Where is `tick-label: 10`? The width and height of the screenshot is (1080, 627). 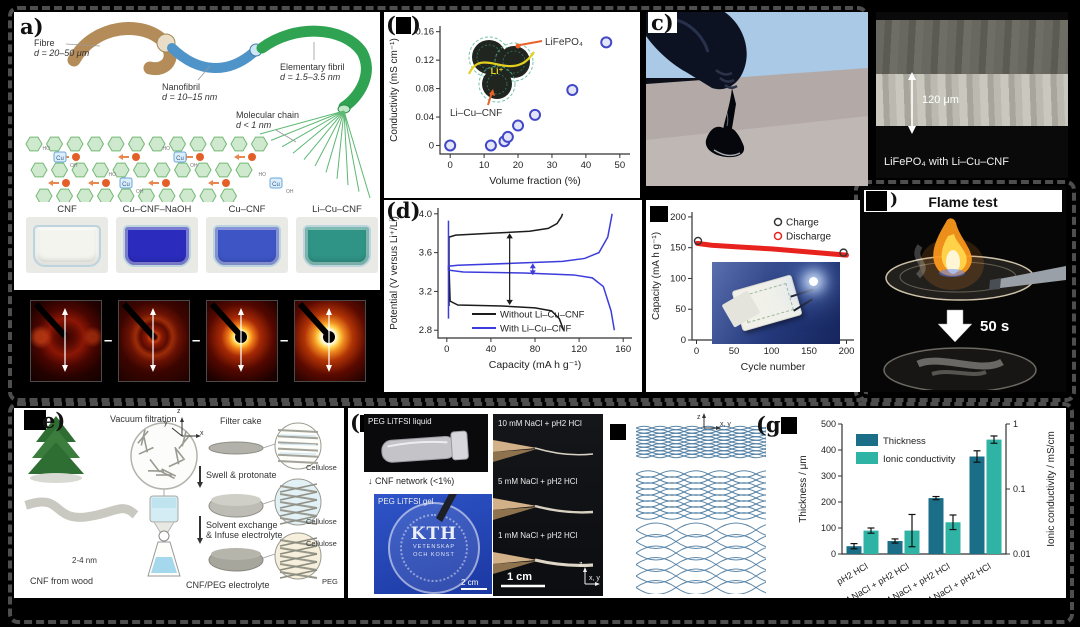 tick-label: 10 is located at coordinates (484, 165).